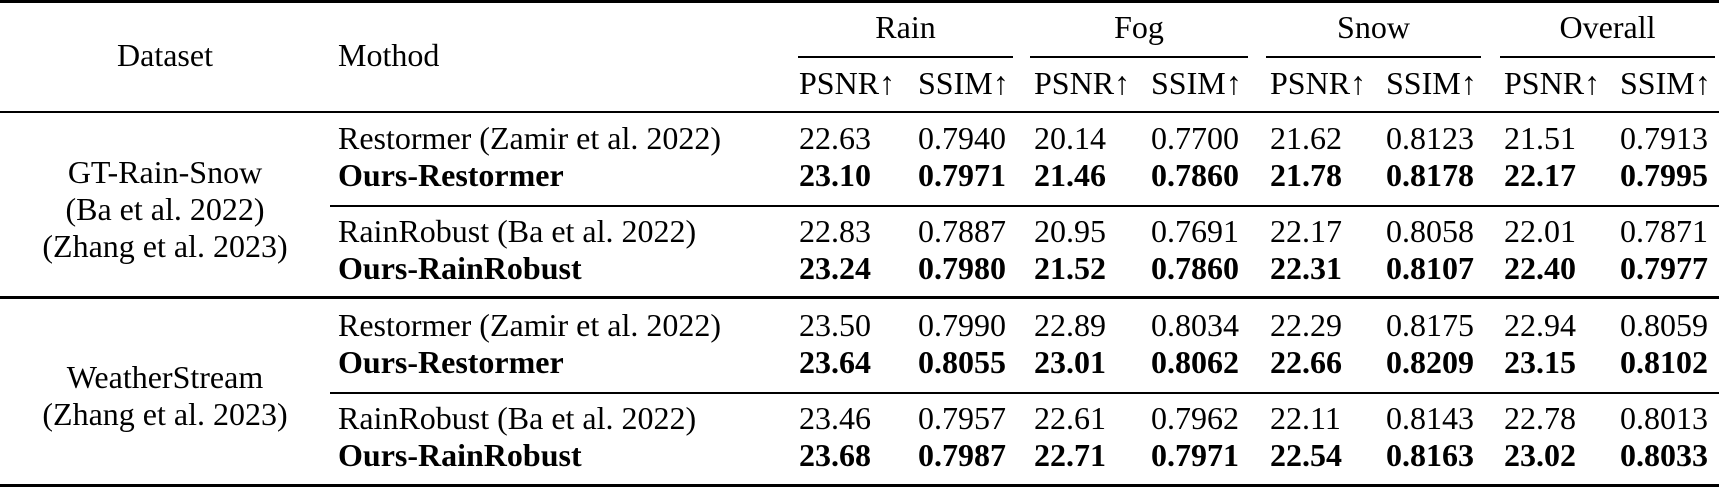 Image resolution: width=1719 pixels, height=488 pixels. Describe the element at coordinates (1195, 325) in the screenshot. I see `metric-value: 0.8034` at that location.